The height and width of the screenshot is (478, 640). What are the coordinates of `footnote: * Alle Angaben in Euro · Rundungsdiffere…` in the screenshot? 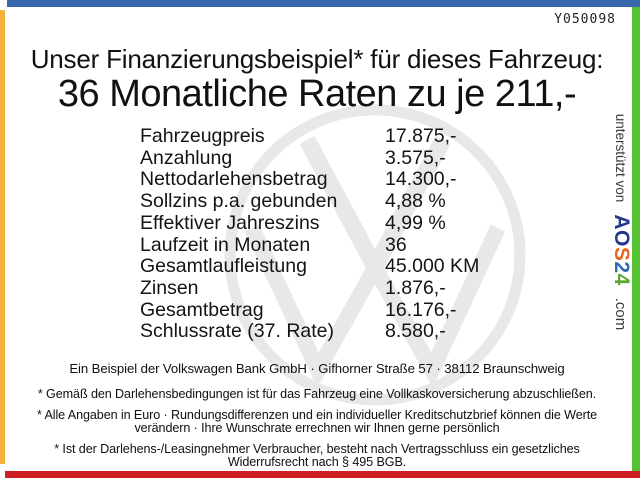 It's located at (317, 421).